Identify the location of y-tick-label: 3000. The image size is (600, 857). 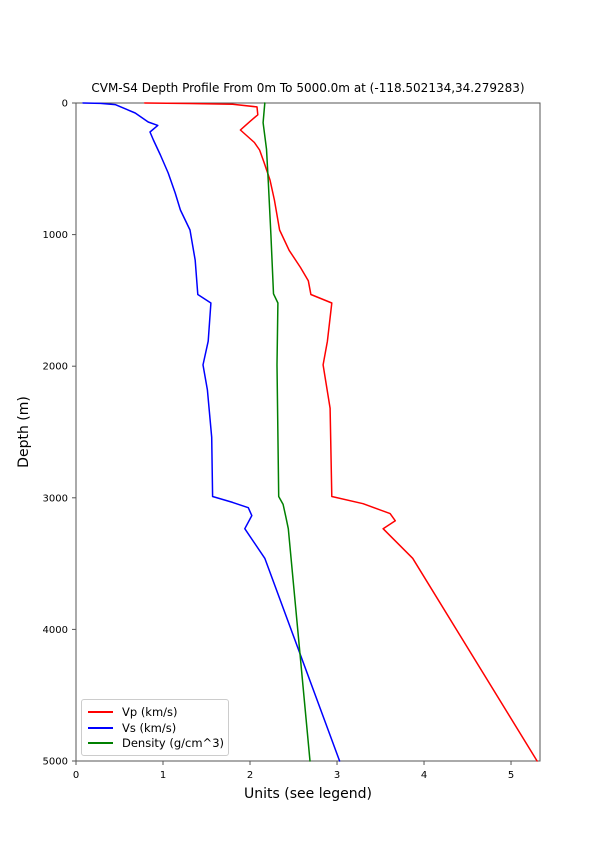
(55, 498).